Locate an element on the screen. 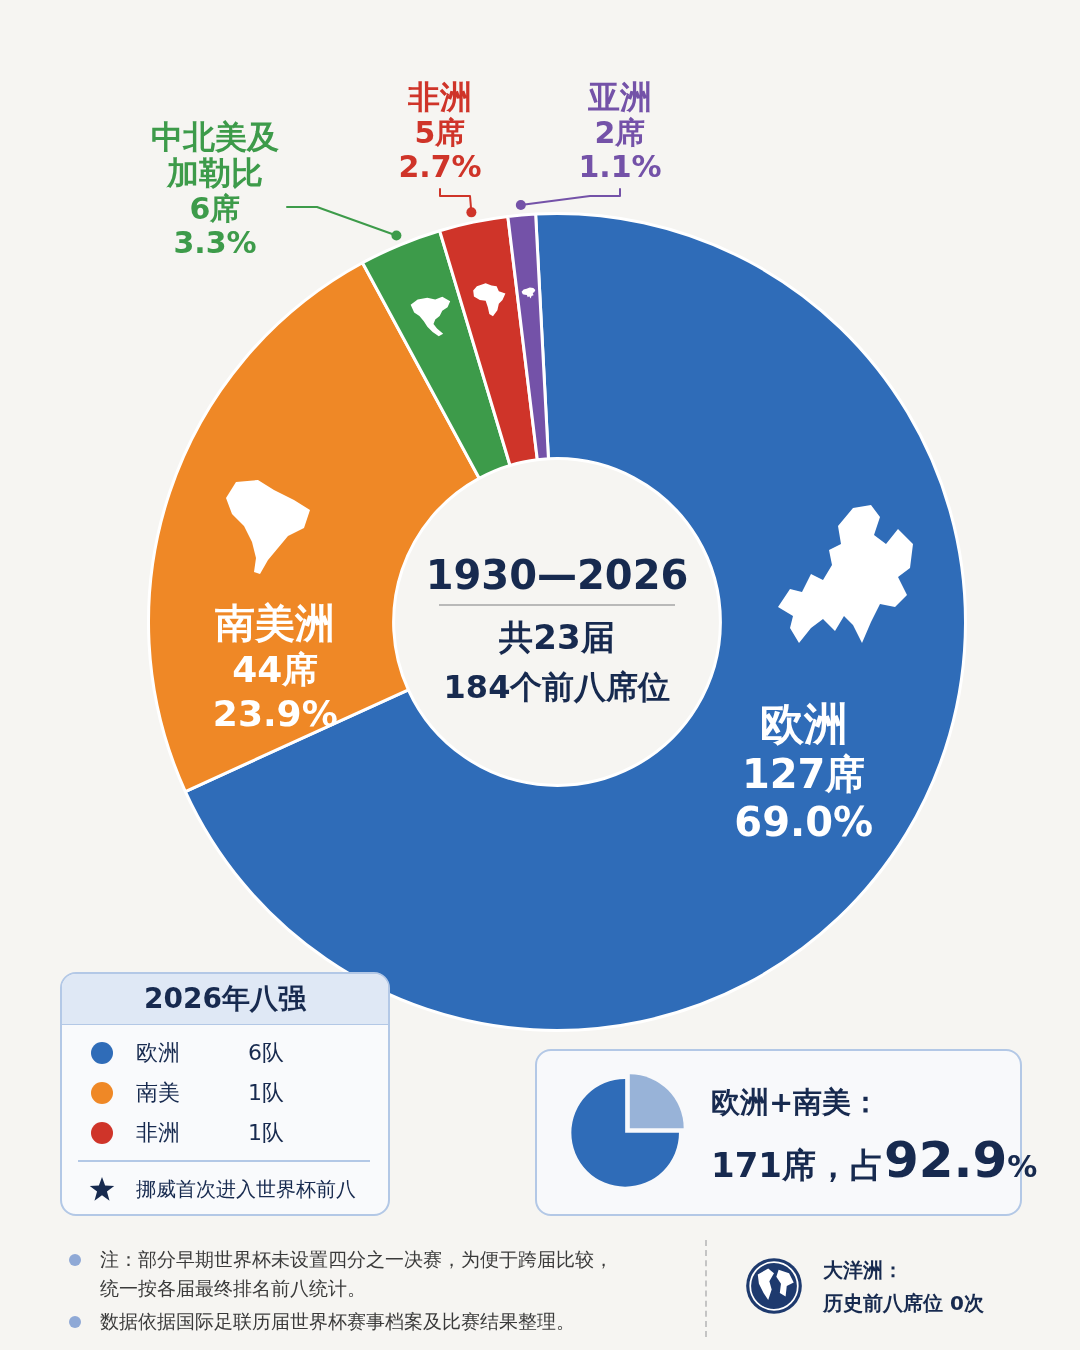 The height and width of the screenshot is (1350, 1080). data-label: 2席 1.1% is located at coordinates (620, 149).